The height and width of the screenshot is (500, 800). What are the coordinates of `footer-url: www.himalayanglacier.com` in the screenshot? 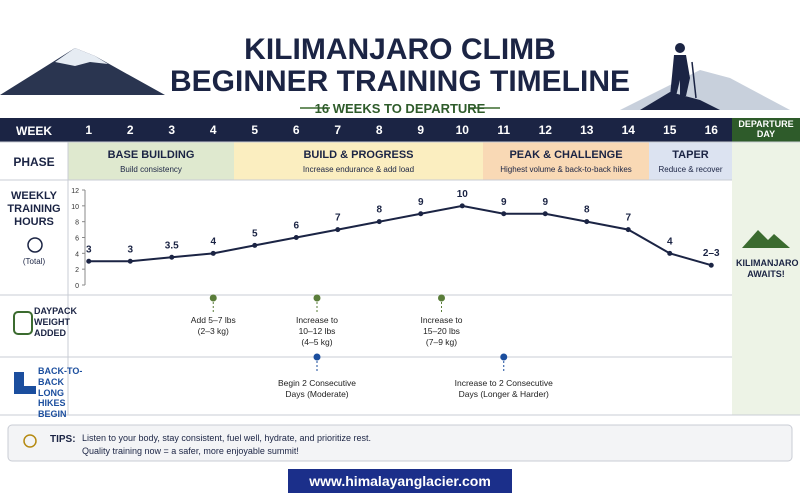 It's located at (400, 481).